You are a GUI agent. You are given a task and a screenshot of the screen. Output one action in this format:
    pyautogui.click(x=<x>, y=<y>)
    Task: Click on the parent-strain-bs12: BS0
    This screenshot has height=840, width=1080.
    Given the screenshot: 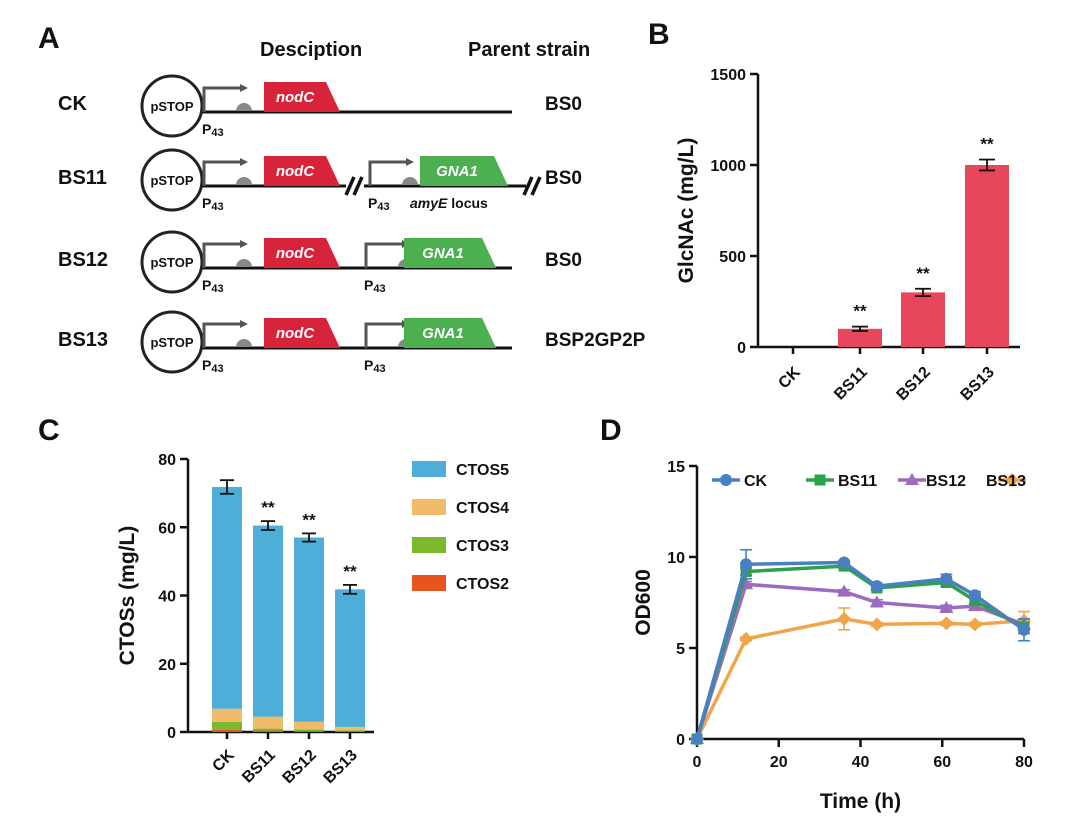 What is the action you would take?
    pyautogui.click(x=563, y=260)
    